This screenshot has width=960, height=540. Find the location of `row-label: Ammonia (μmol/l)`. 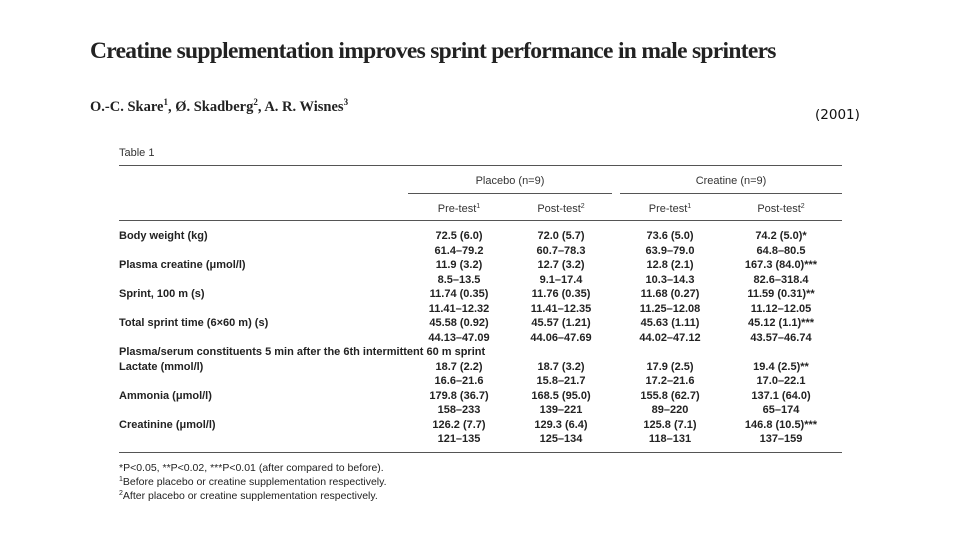

row-label: Ammonia (μmol/l) is located at coordinates (165, 395).